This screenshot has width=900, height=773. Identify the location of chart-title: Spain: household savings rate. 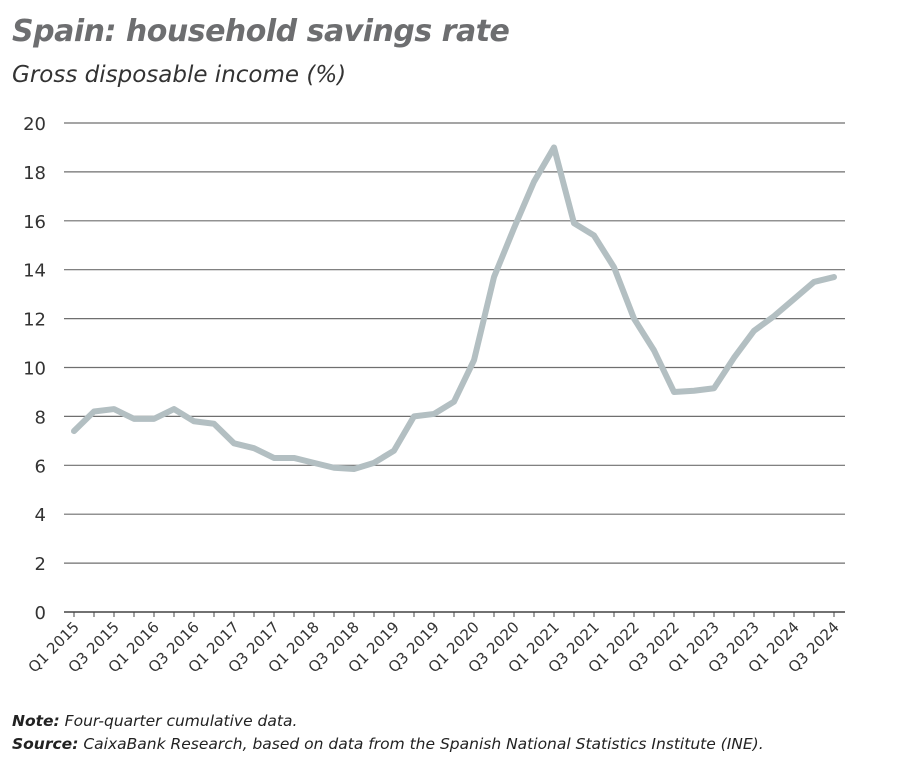
(261, 31).